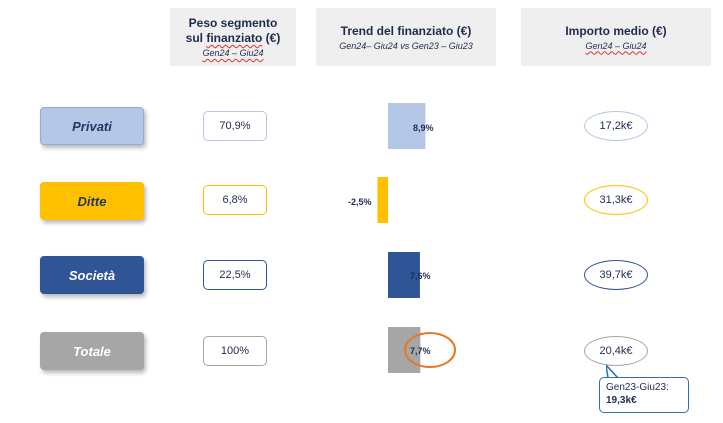 The height and width of the screenshot is (423, 723). I want to click on trend-label-privati: 8,9%, so click(423, 128).